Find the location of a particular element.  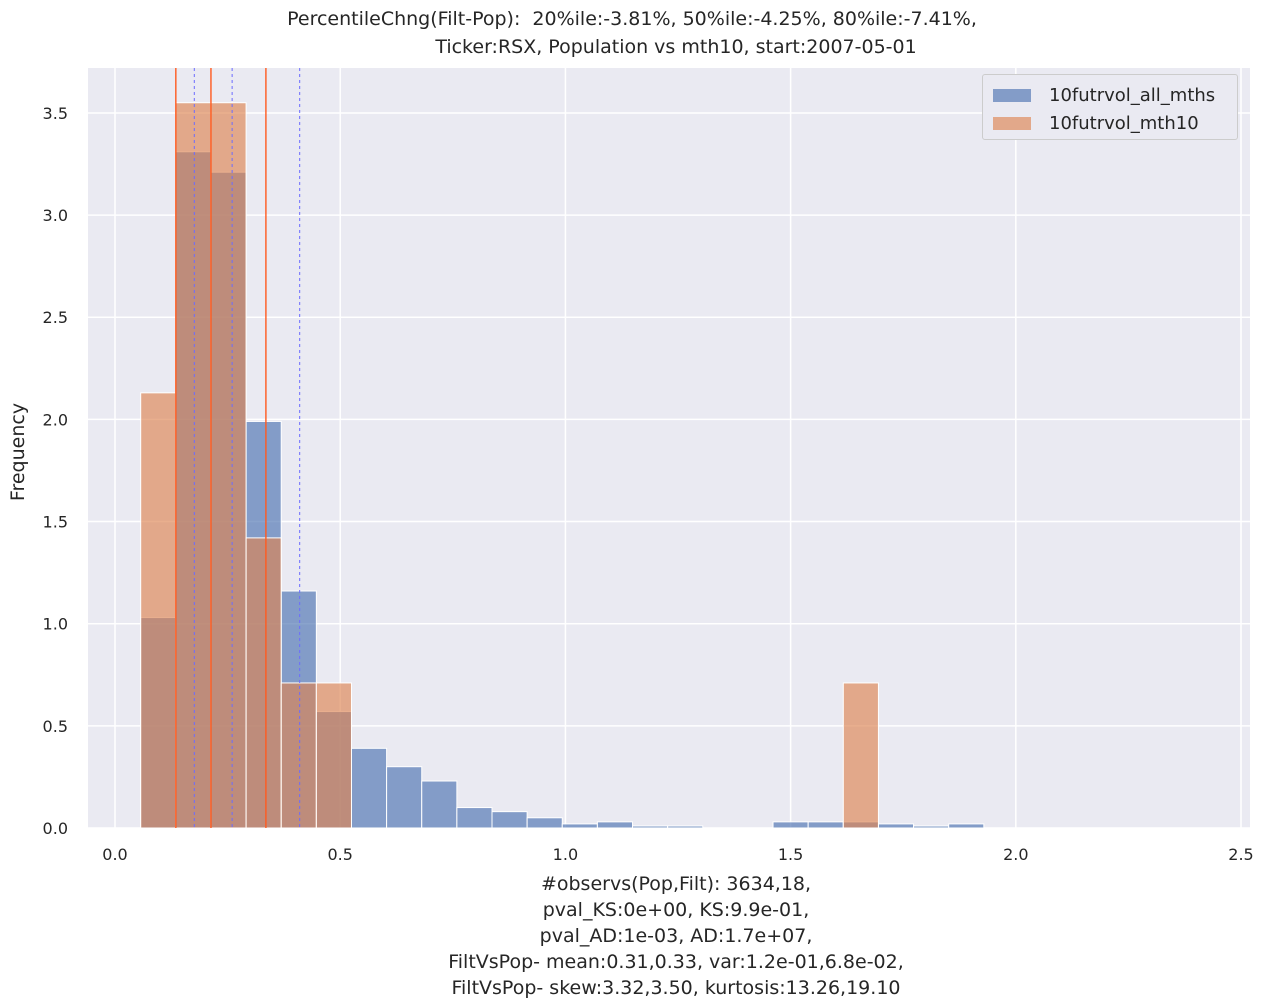

vlines-layer is located at coordinates (238, 448).